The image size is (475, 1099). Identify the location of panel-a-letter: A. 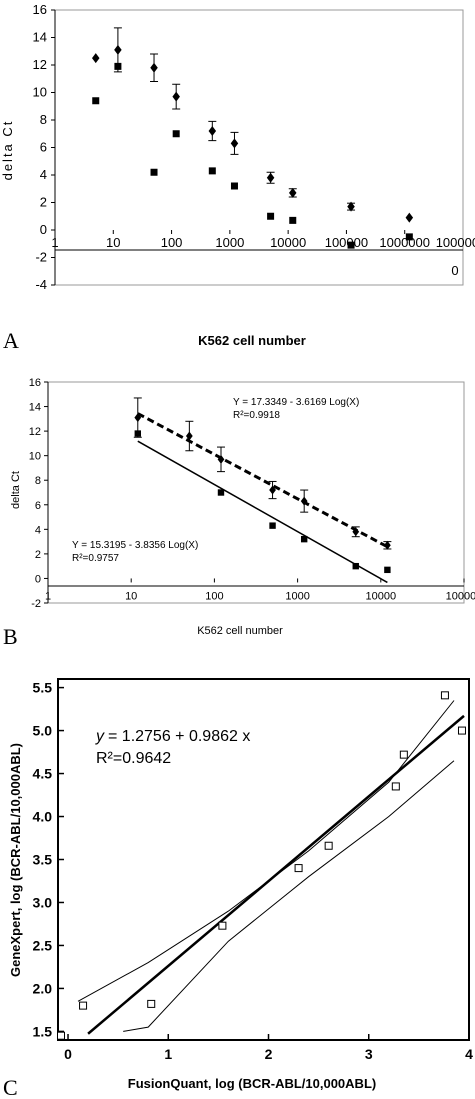
(11, 340).